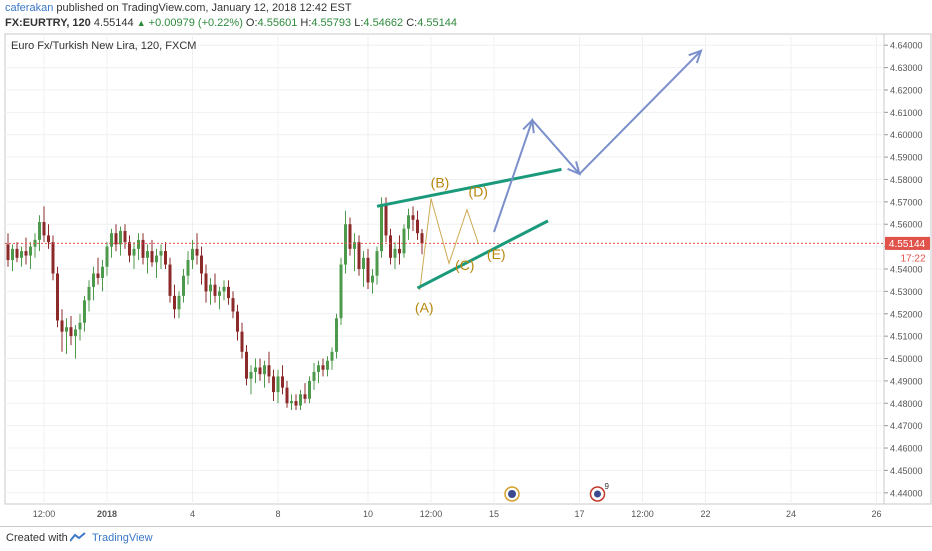 The height and width of the screenshot is (551, 932). What do you see at coordinates (466, 538) in the screenshot?
I see `footer: Created with TradingView` at bounding box center [466, 538].